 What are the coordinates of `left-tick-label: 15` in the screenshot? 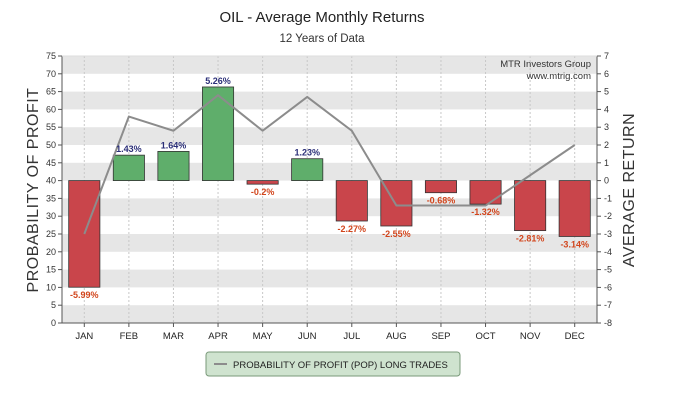 It's located at (51, 270).